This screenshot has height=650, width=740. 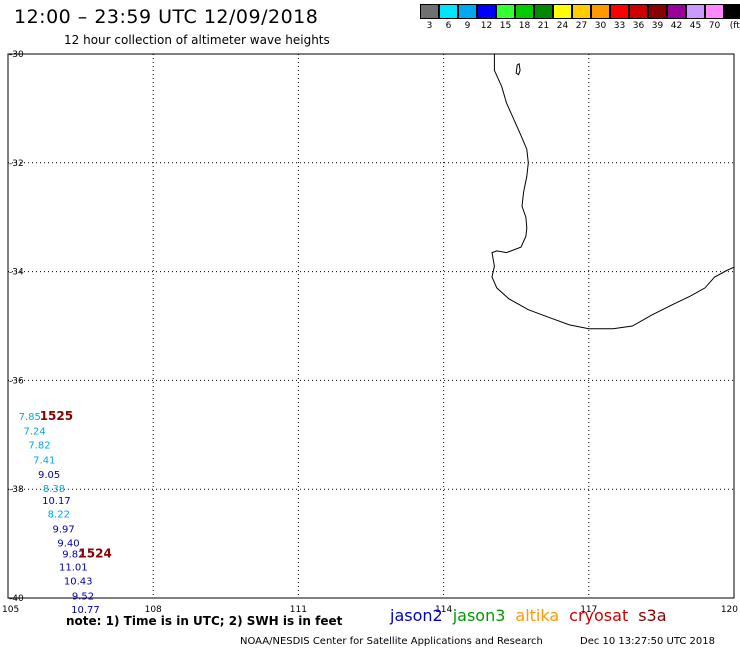 I want to click on legend-label: 70, so click(x=714, y=26).